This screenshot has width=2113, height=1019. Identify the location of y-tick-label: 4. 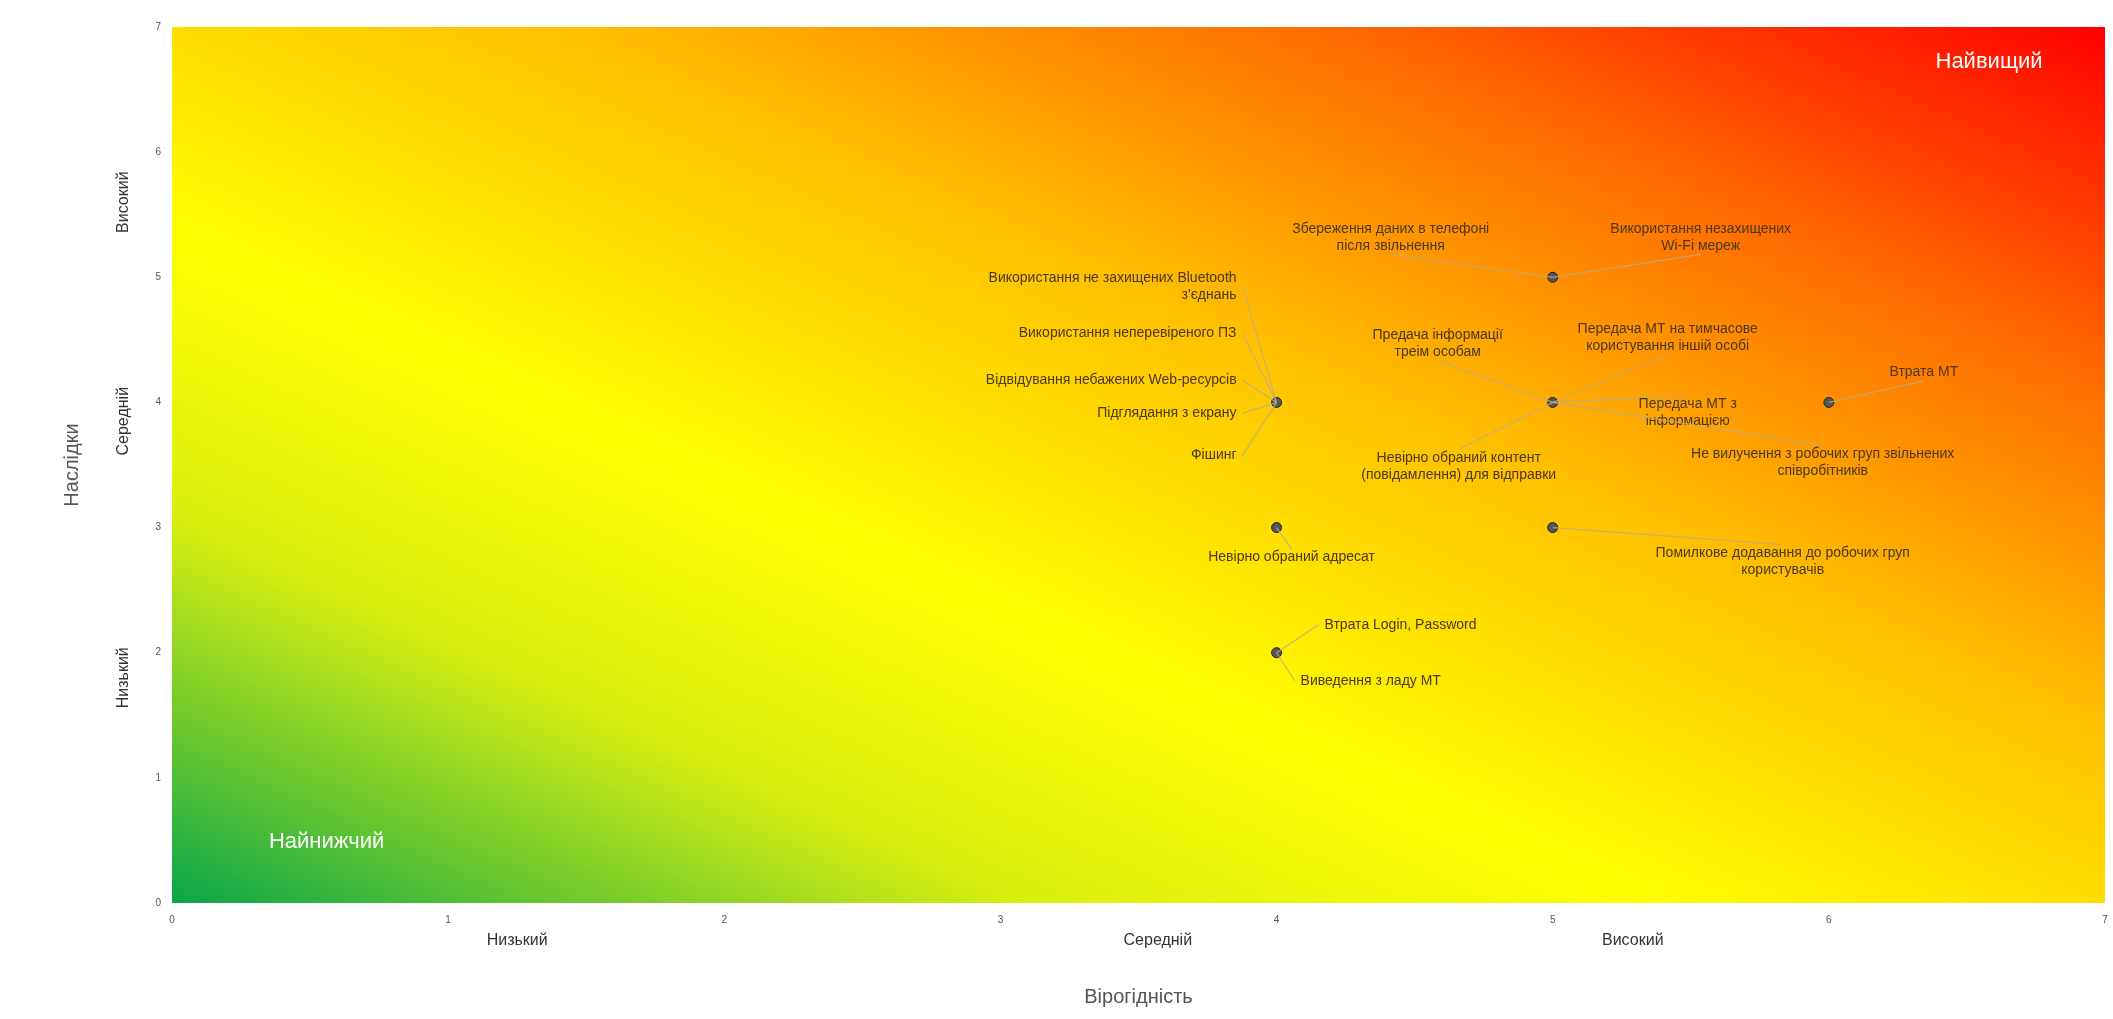
(158, 402).